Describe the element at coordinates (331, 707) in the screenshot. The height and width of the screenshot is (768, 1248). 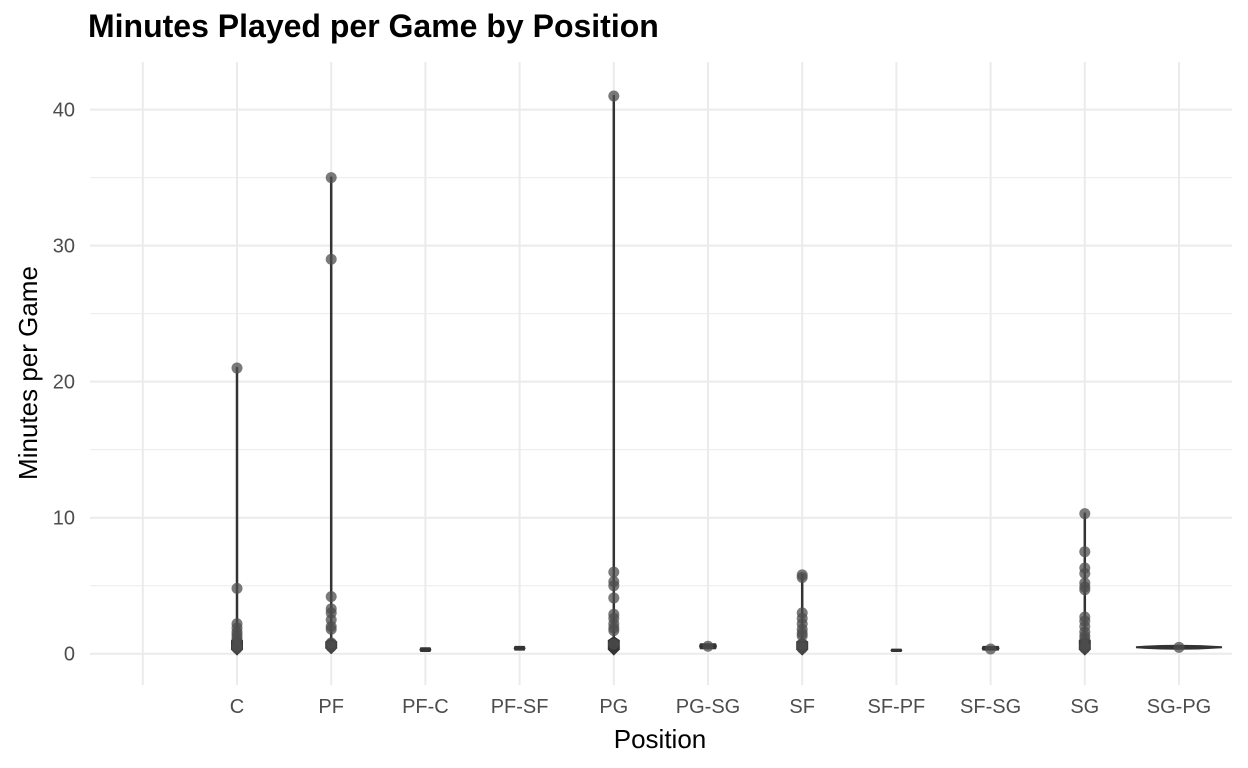
I see `x-tick-label: PF` at that location.